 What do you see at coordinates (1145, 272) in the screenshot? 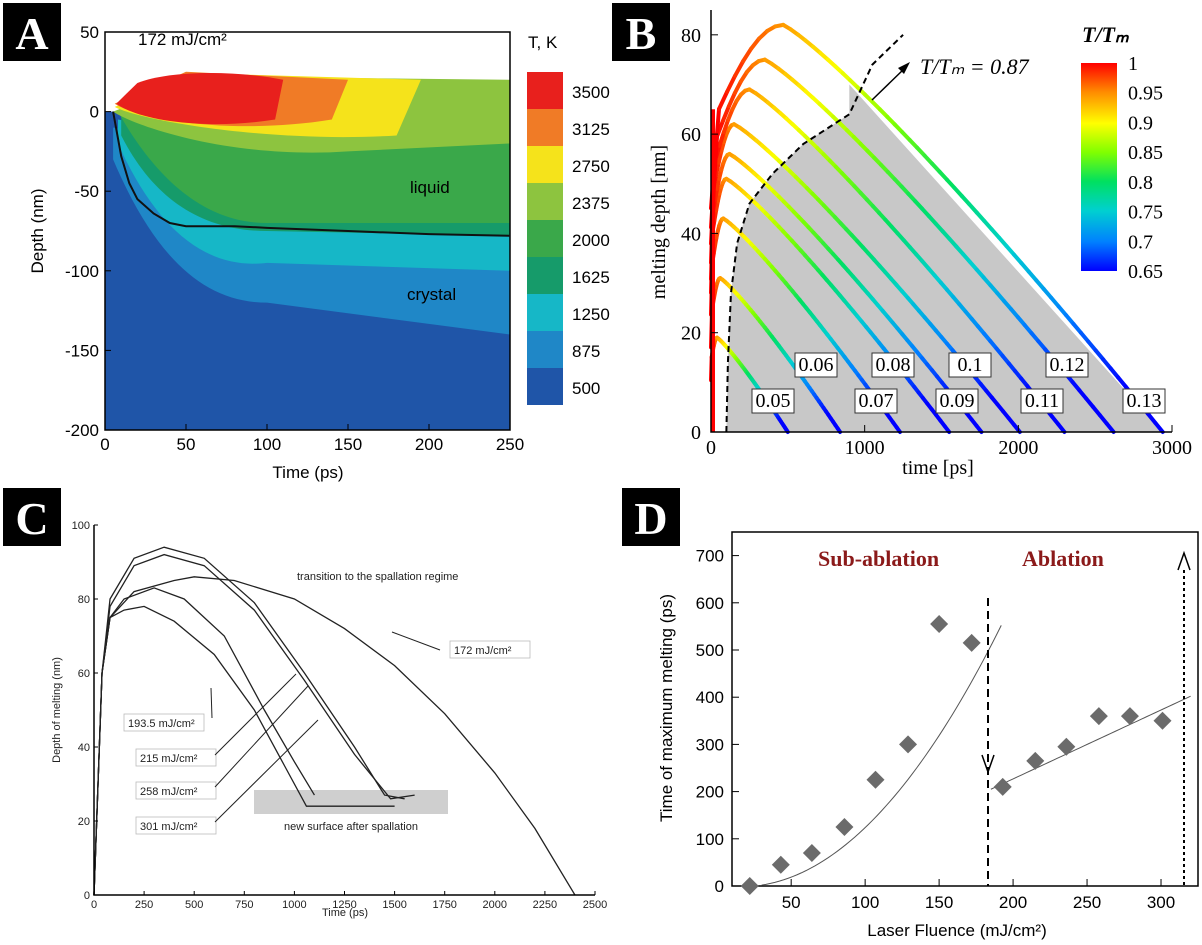
I see `b-colorbar-label: 0.65` at bounding box center [1145, 272].